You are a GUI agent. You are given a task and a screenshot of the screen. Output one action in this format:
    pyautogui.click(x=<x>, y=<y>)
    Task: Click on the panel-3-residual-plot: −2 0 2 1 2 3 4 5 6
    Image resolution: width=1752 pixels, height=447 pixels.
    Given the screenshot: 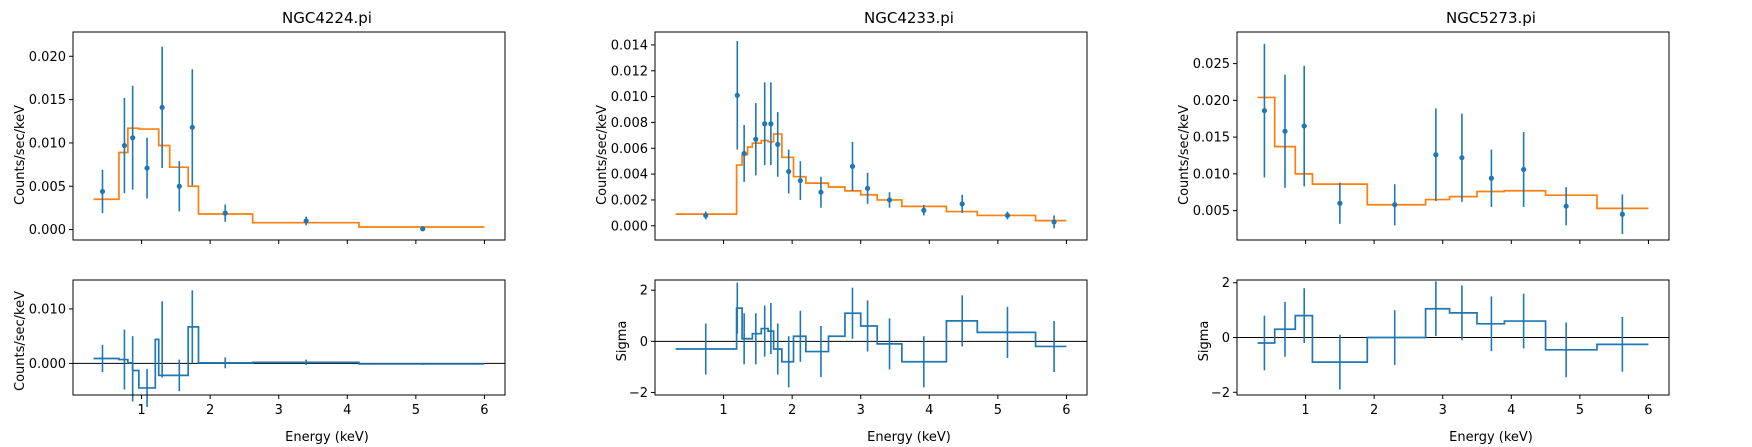 What is the action you would take?
    pyautogui.click(x=1440, y=347)
    